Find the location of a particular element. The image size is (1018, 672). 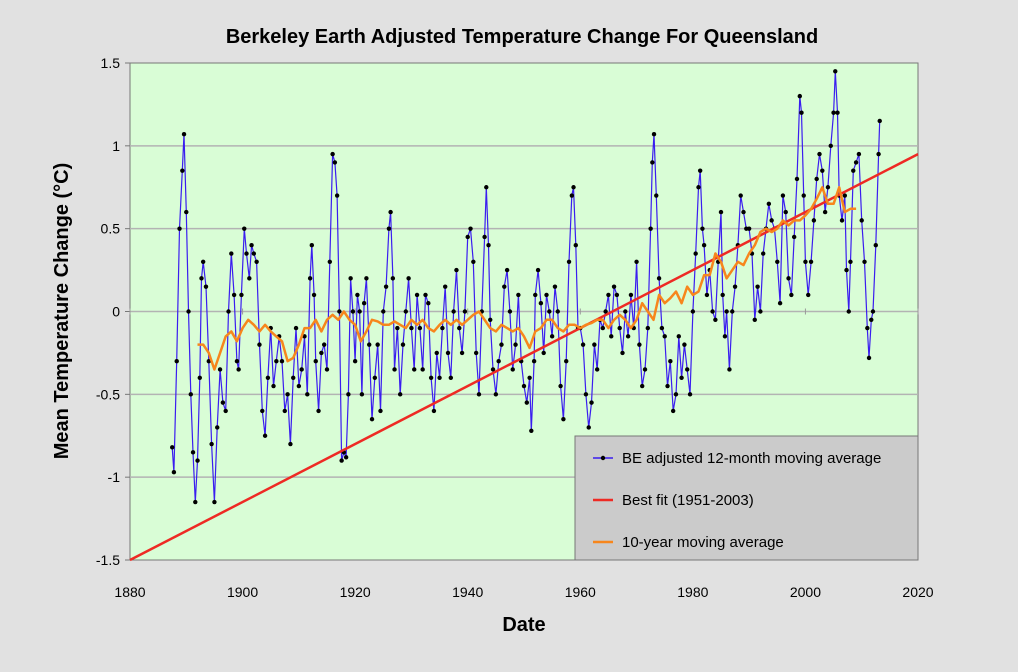

legend-box is located at coordinates (746, 498).